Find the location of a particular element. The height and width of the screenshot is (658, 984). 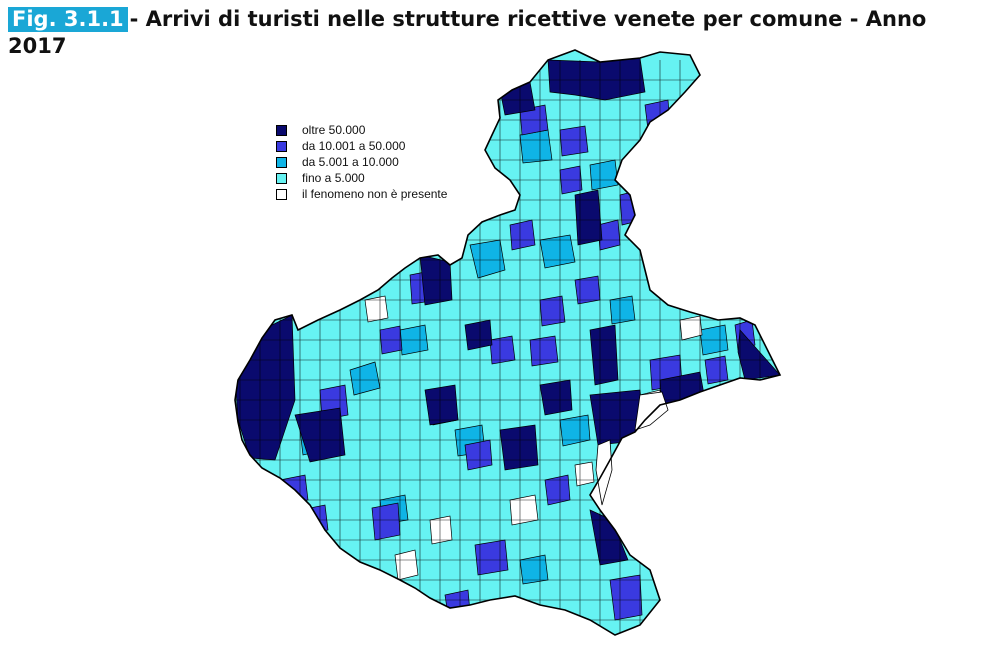

legend-item: fino a 5.000 is located at coordinates (361, 178).